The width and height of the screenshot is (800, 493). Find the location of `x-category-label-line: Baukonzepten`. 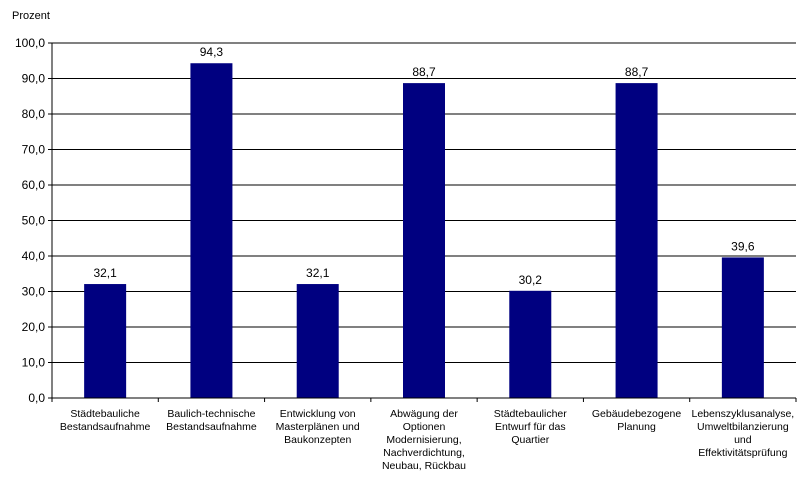

x-category-label-line: Baukonzepten is located at coordinates (317, 440).